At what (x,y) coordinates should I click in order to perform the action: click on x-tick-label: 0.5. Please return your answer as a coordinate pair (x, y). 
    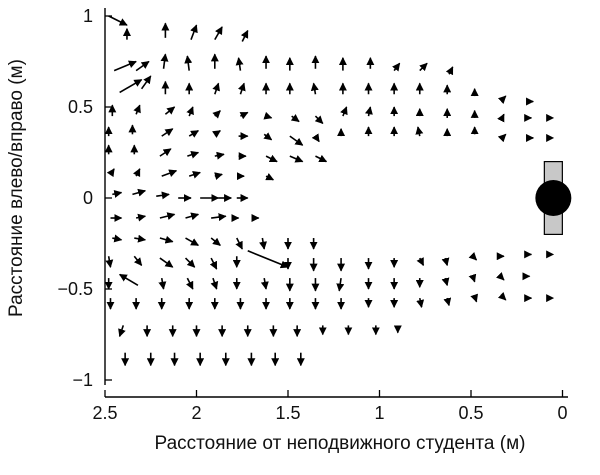
    Looking at the image, I should click on (470, 413).